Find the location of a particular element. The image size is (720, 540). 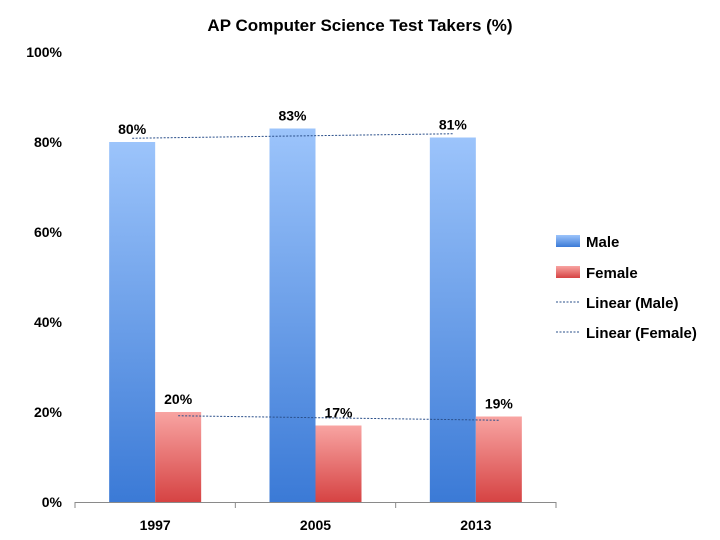

bar-female-2013 is located at coordinates (498, 459).